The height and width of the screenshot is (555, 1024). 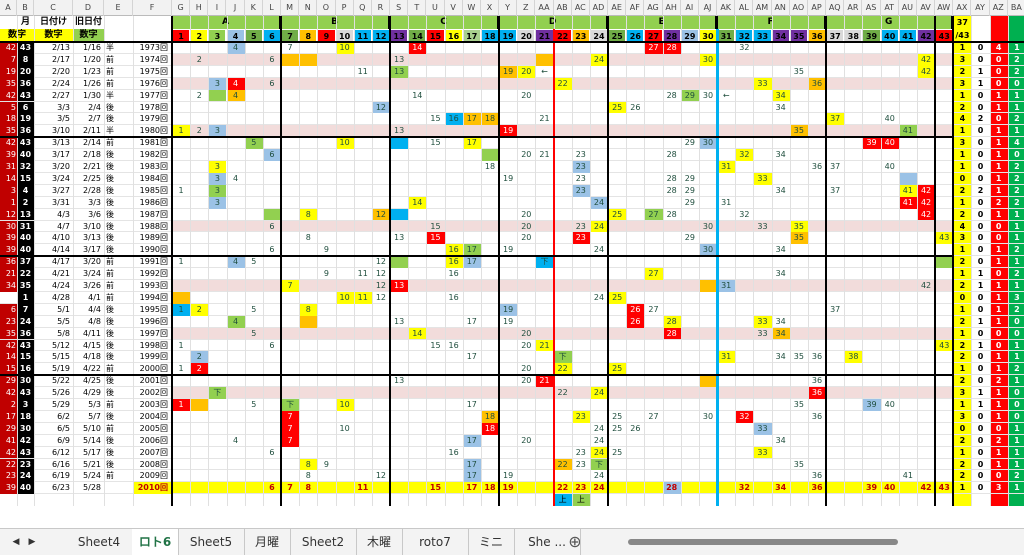 I want to click on date: 2/20, so click(x=61, y=71).